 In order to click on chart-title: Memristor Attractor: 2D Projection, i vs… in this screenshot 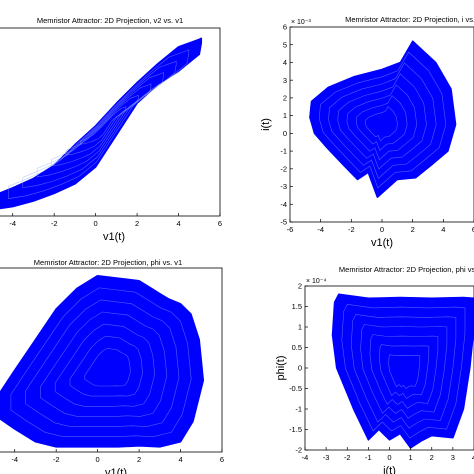, I will do `click(409, 19)`.